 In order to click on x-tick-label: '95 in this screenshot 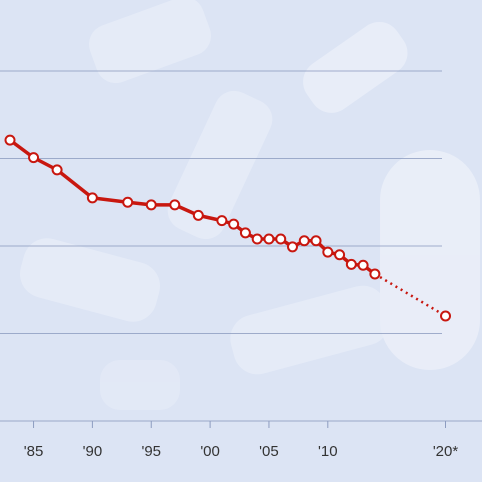, I will do `click(151, 451)`.